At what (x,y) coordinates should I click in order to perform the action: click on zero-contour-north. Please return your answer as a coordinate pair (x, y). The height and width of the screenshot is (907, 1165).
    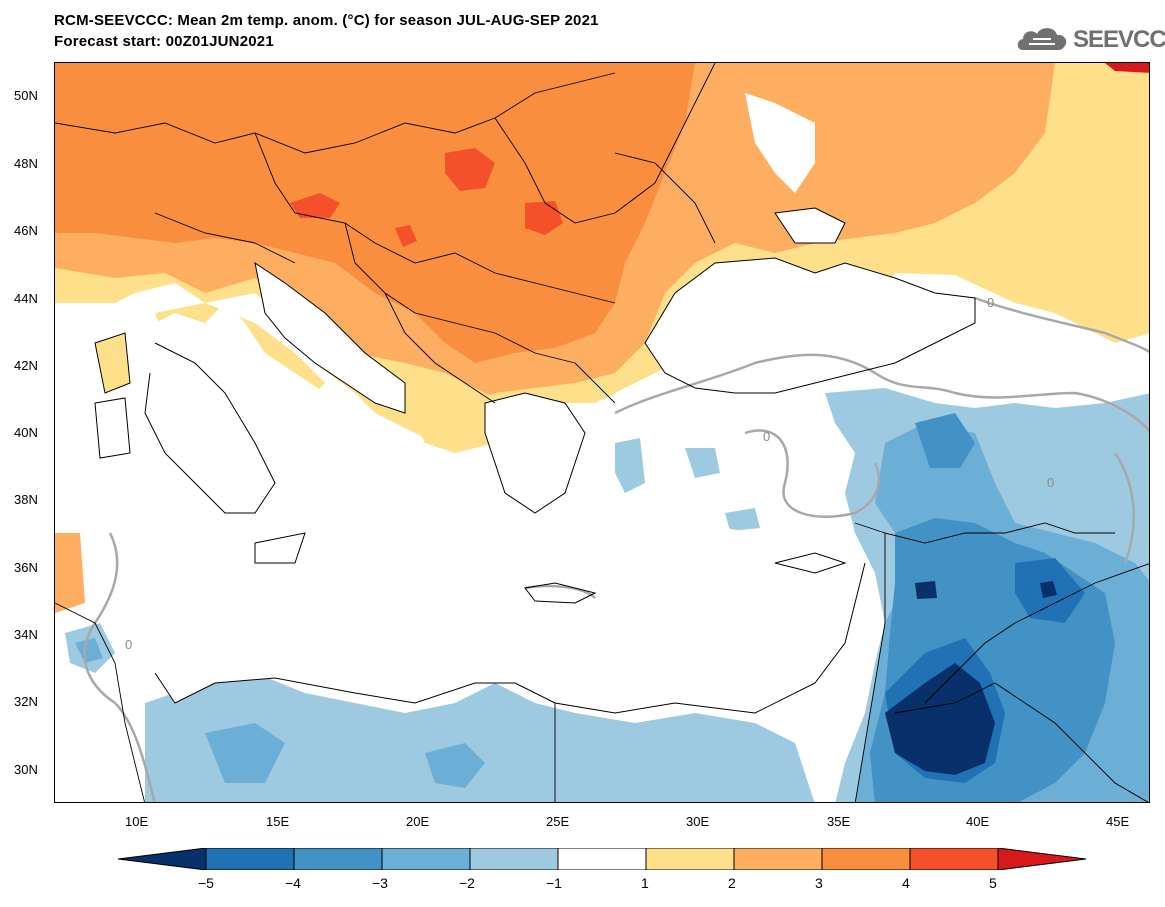
    Looking at the image, I should click on (1061, 325).